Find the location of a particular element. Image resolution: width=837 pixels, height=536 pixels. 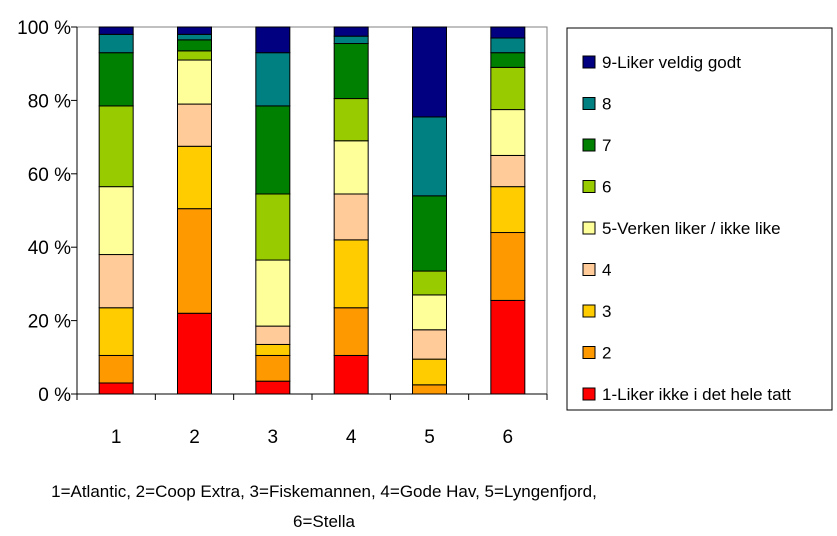

legend-label: 8 is located at coordinates (606, 104).